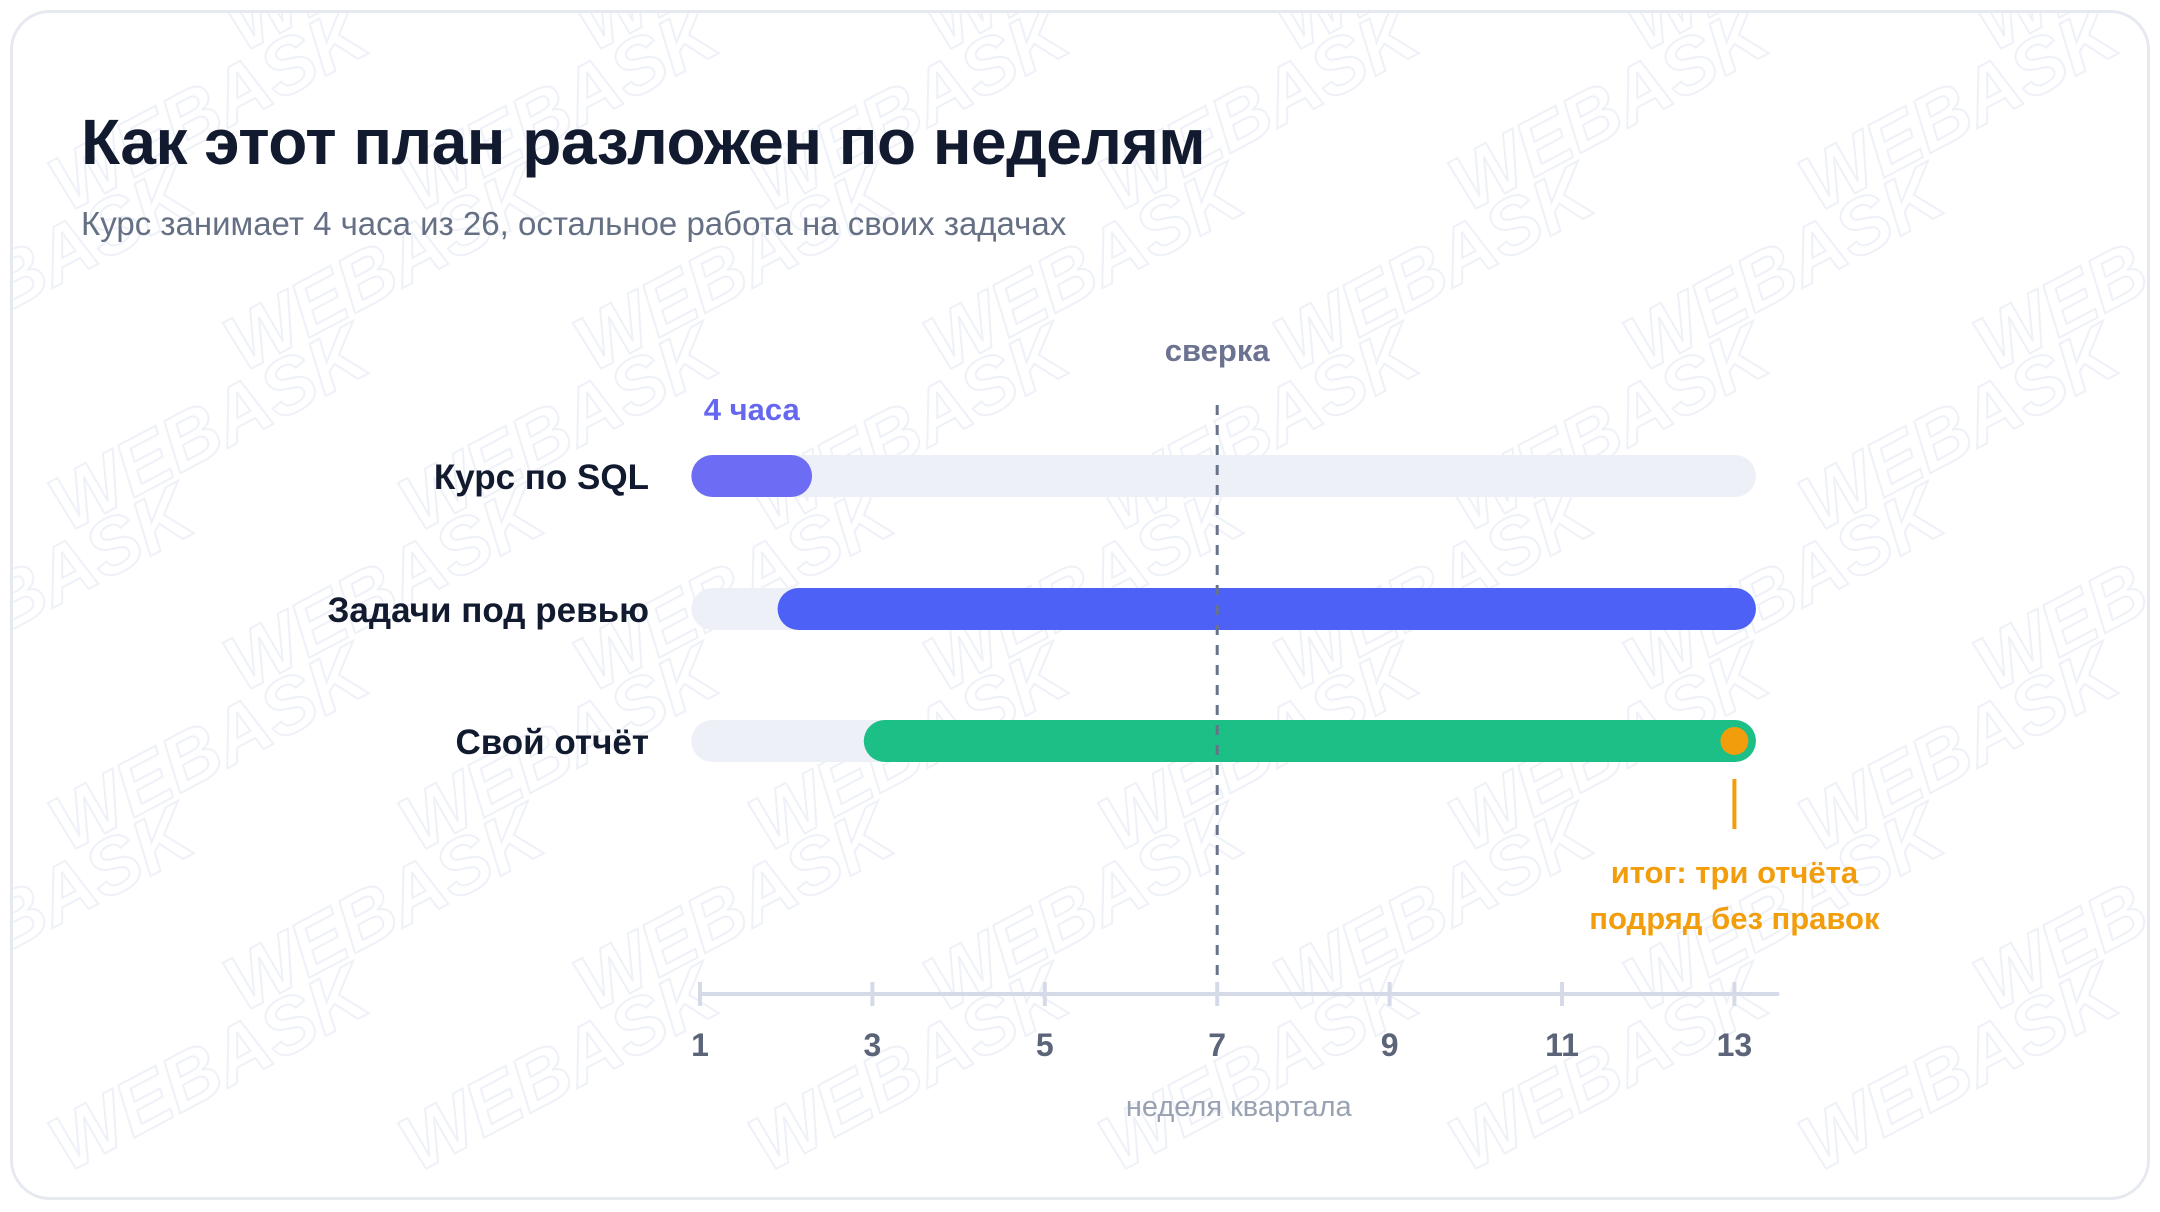 The width and height of the screenshot is (2160, 1212). I want to click on x-tick-label: 5, so click(1045, 1045).